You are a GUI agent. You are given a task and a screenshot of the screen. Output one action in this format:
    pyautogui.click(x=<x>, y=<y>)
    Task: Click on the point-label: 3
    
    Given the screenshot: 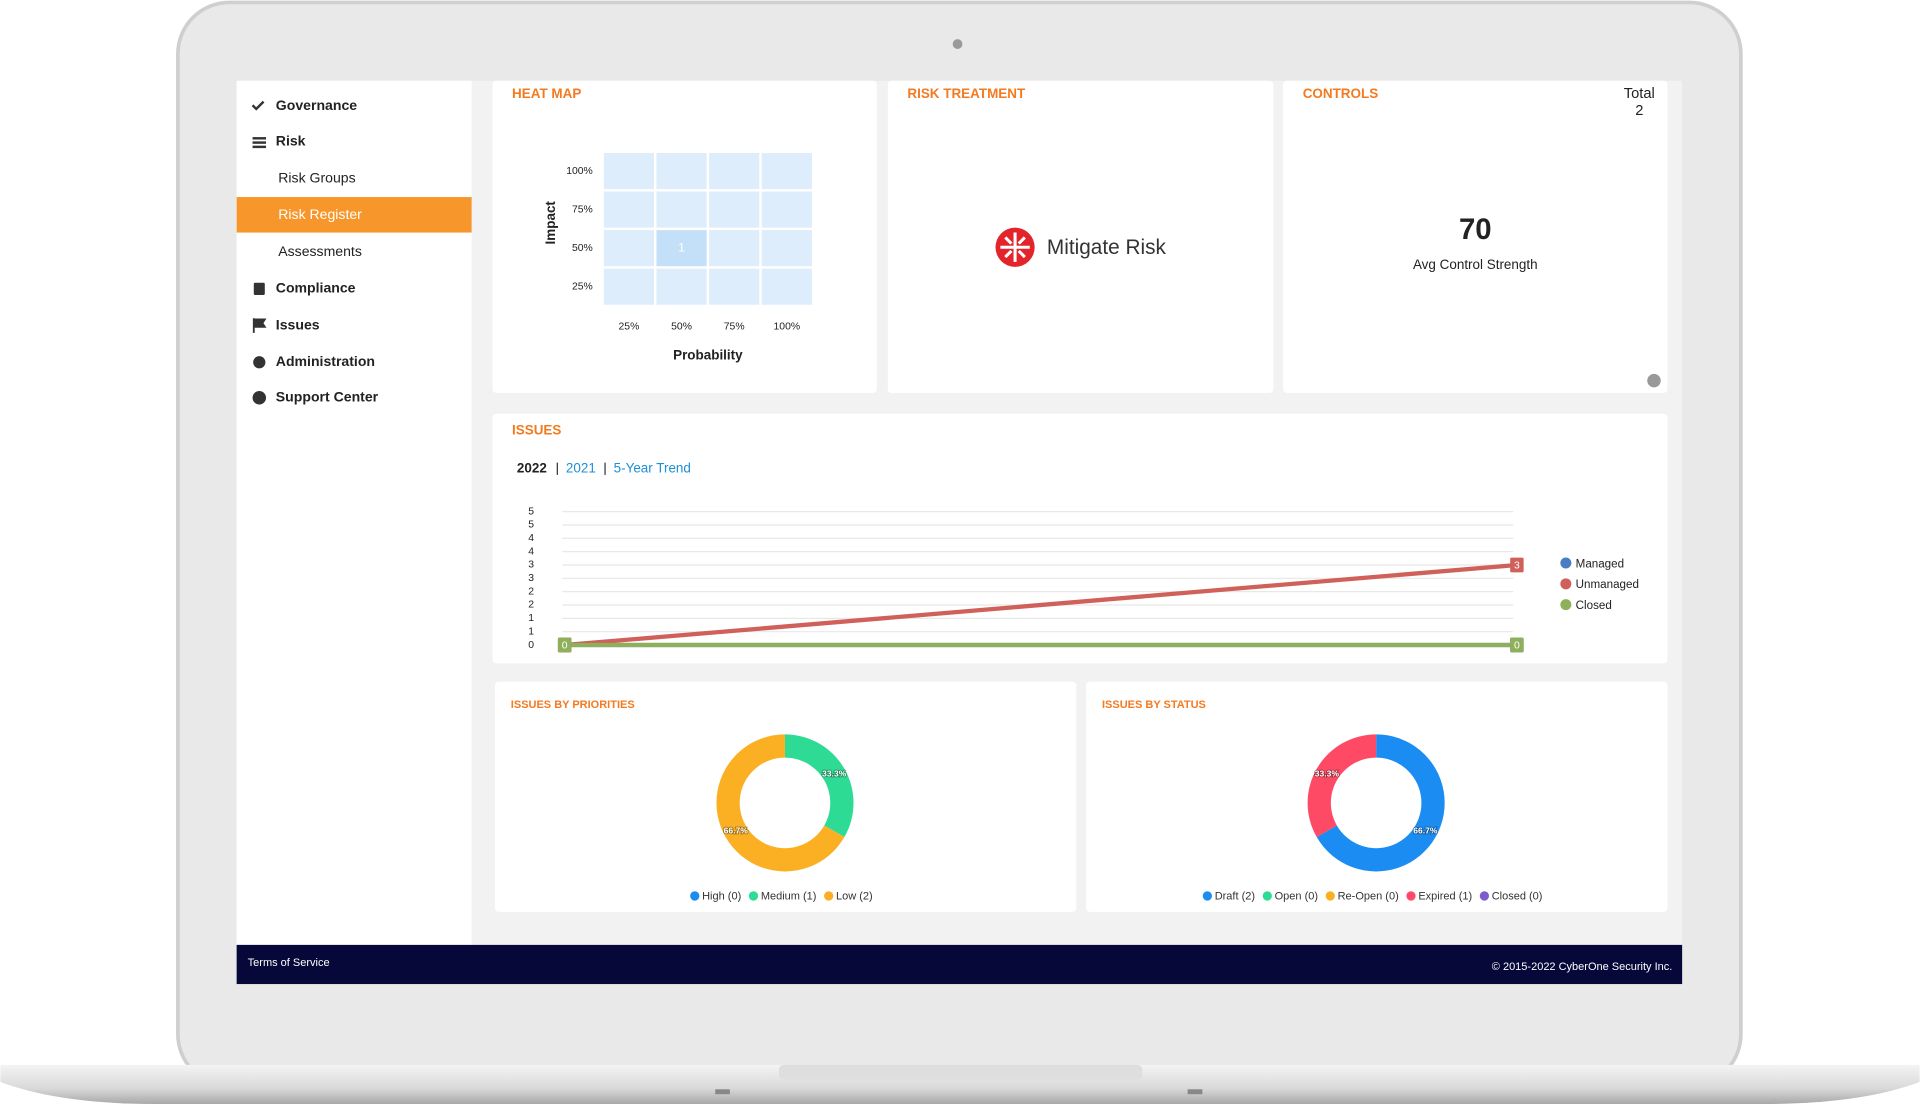 What is the action you would take?
    pyautogui.click(x=1517, y=565)
    